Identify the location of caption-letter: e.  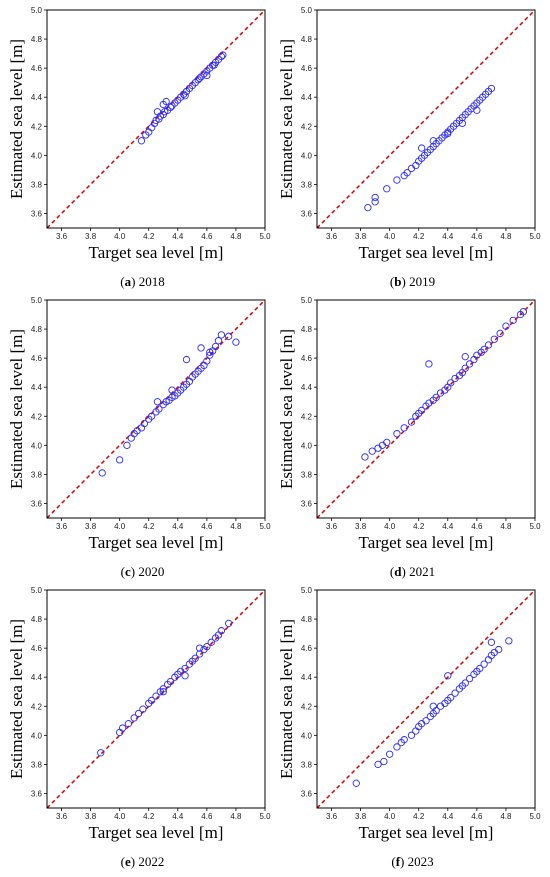
(127, 861).